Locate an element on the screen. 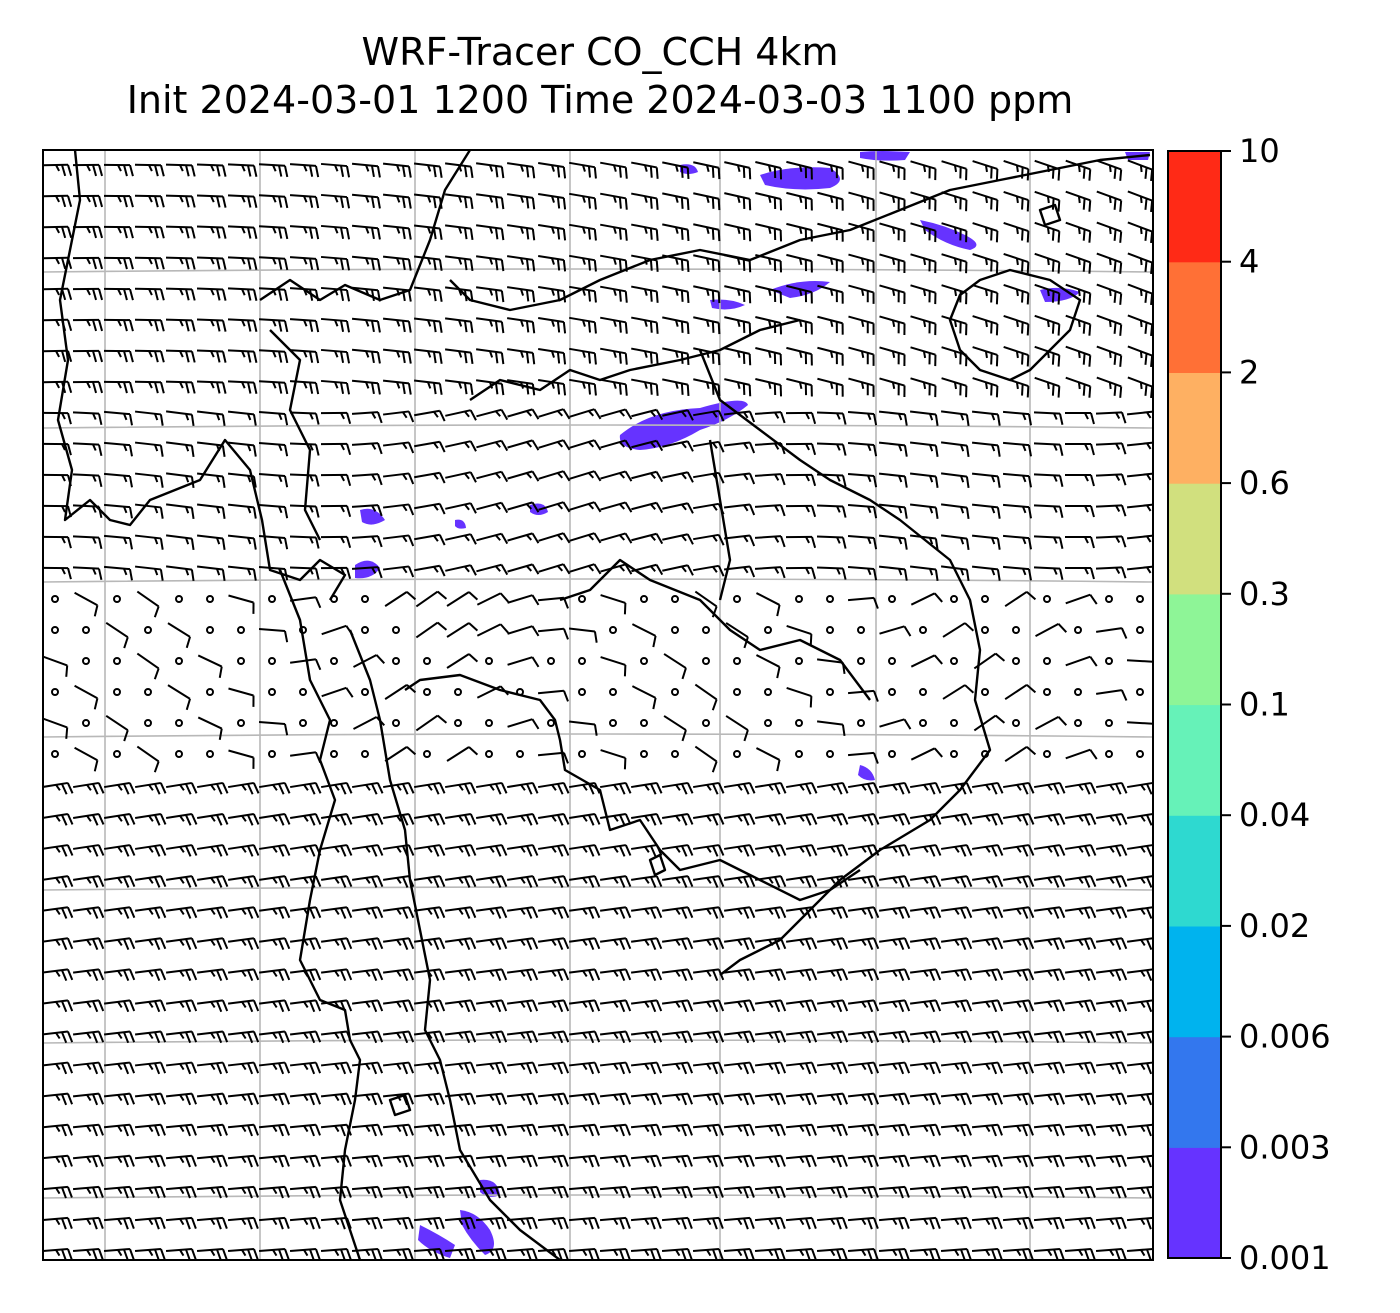 This screenshot has width=1400, height=1313. inner-border-east is located at coordinates (720, 520).